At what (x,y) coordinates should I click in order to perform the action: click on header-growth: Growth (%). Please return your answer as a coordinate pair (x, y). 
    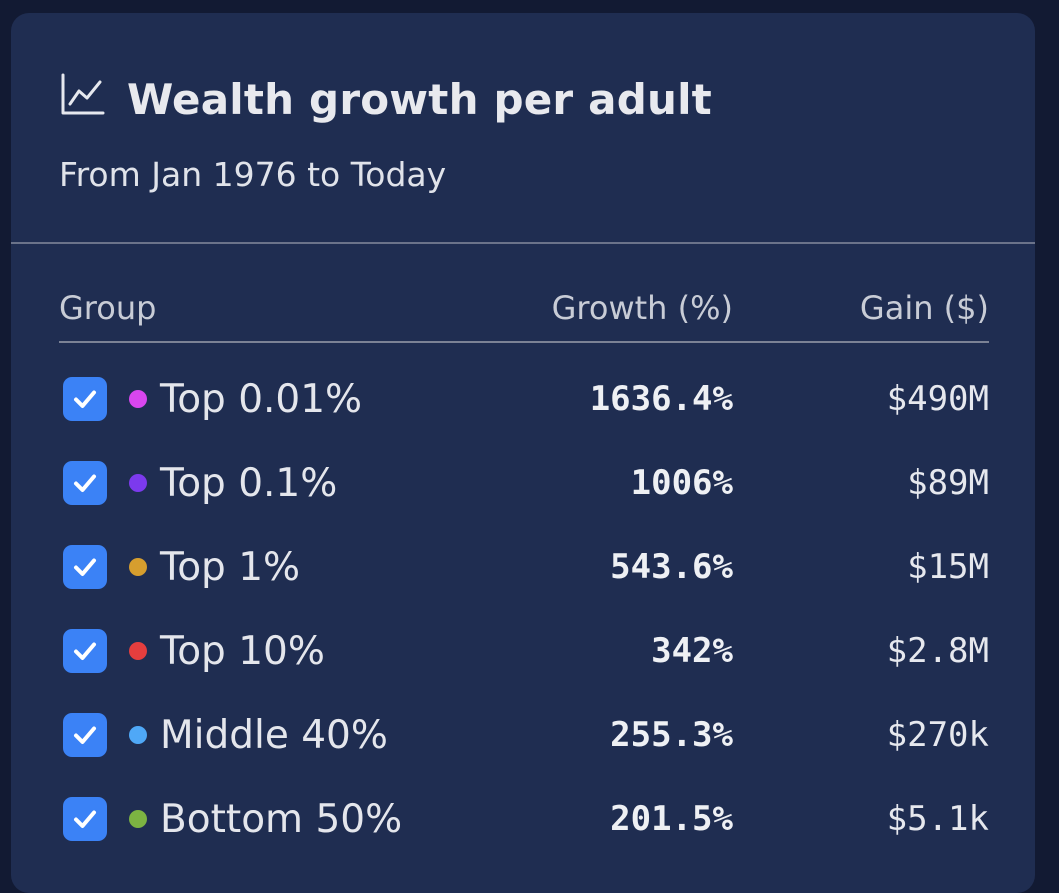
    Looking at the image, I should click on (642, 308).